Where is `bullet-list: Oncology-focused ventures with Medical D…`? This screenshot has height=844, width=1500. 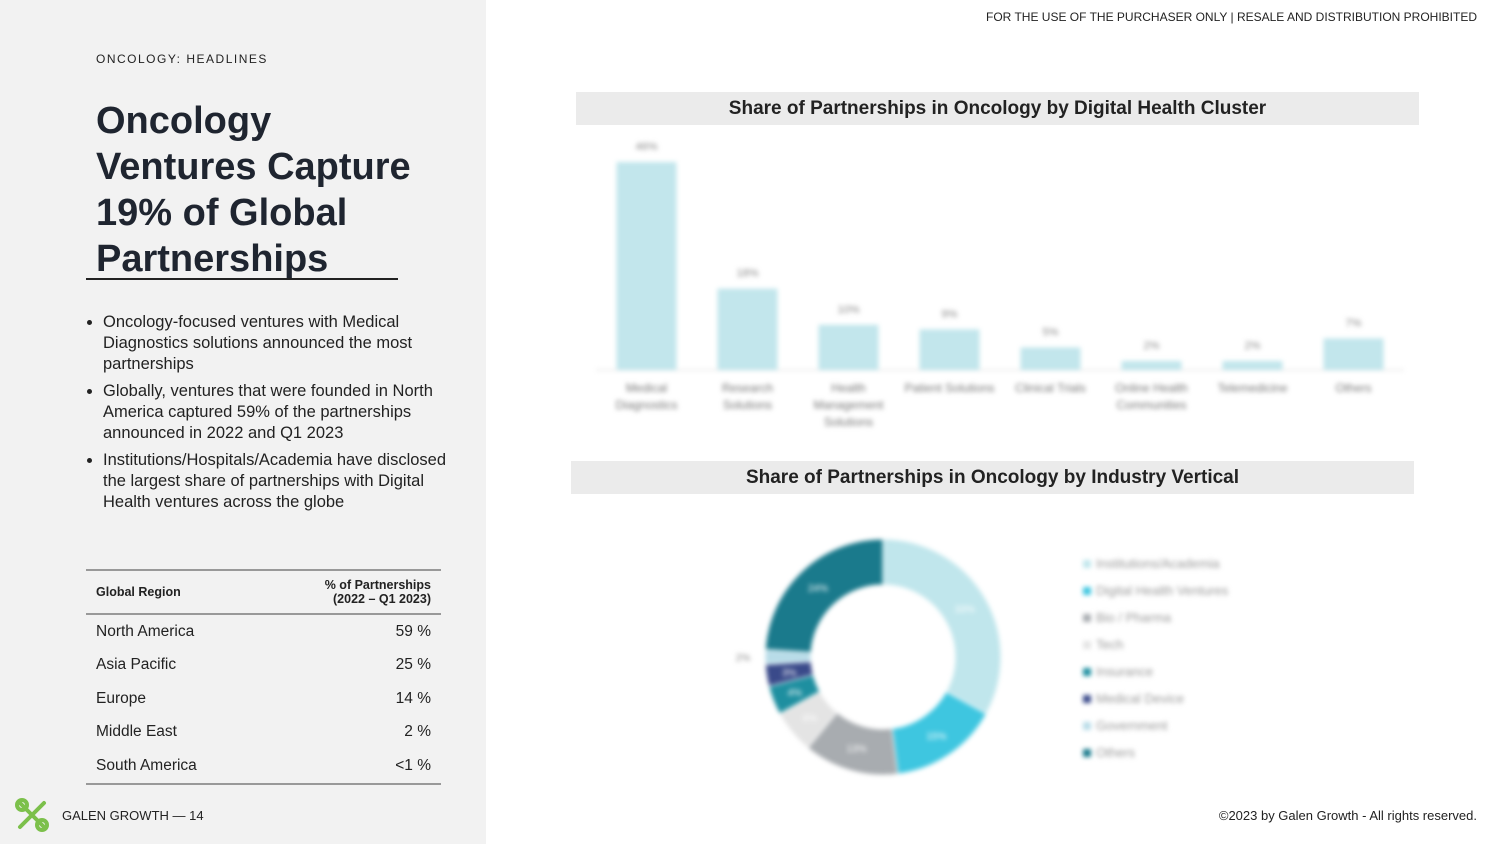 bullet-list: Oncology-focused ventures with Medical D… is located at coordinates (266, 415).